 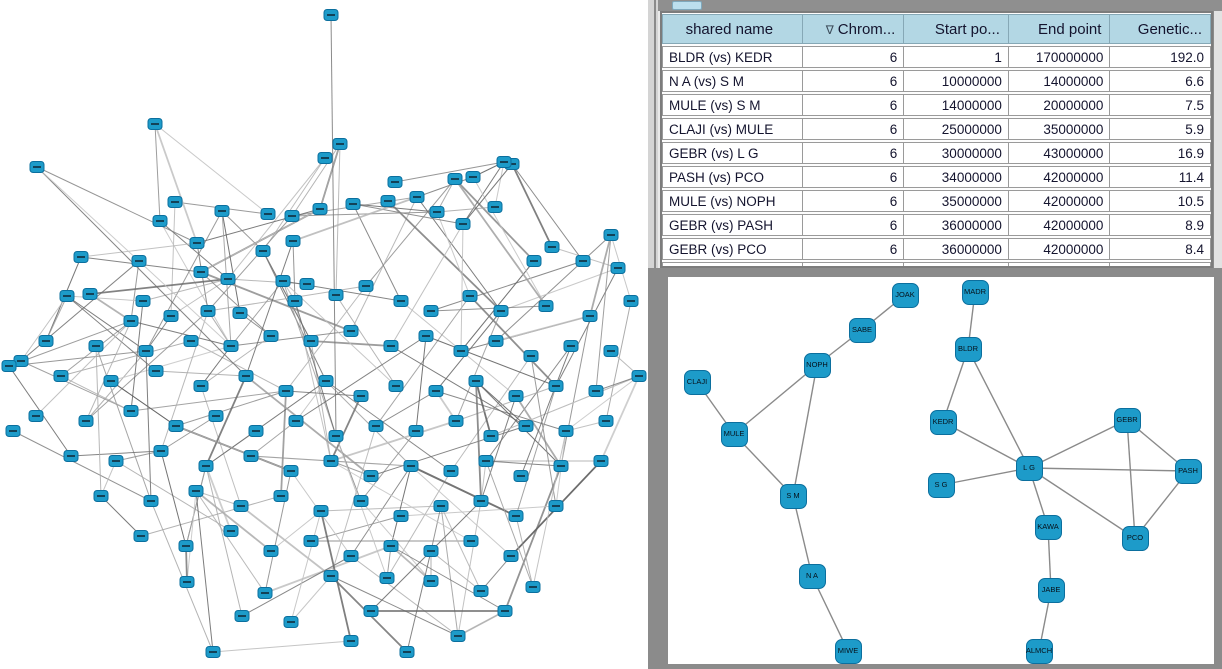 What do you see at coordinates (1217, 139) in the screenshot?
I see `table-scrollbar-strip` at bounding box center [1217, 139].